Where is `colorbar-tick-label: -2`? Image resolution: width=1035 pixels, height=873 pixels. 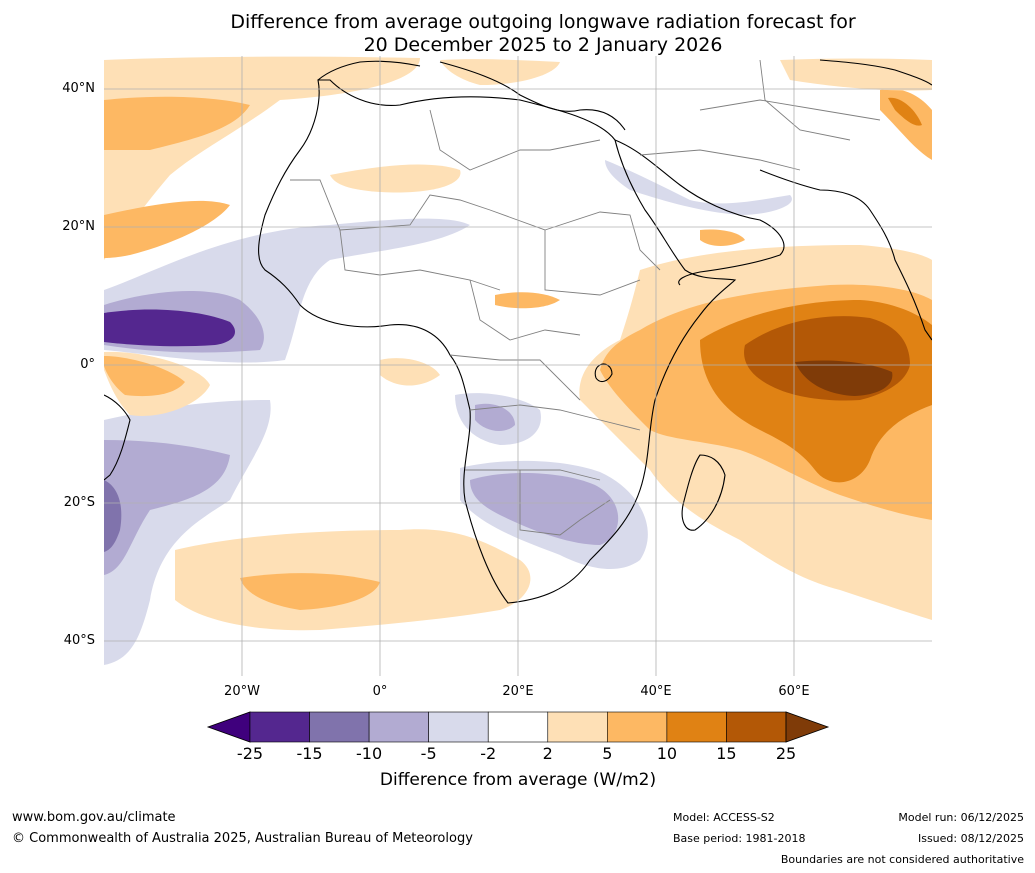
colorbar-tick-label: -2 is located at coordinates (488, 753).